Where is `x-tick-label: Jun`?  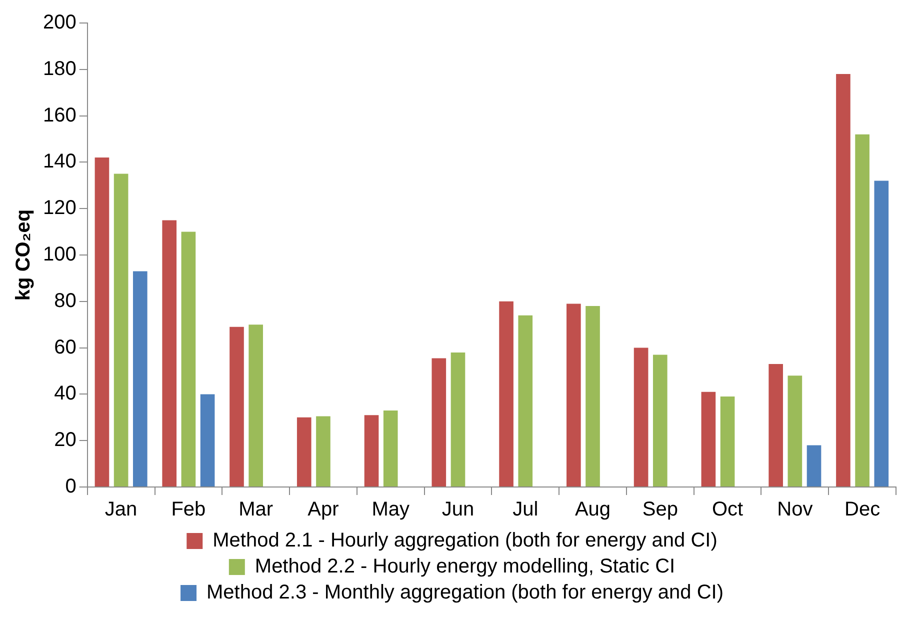 x-tick-label: Jun is located at coordinates (458, 509).